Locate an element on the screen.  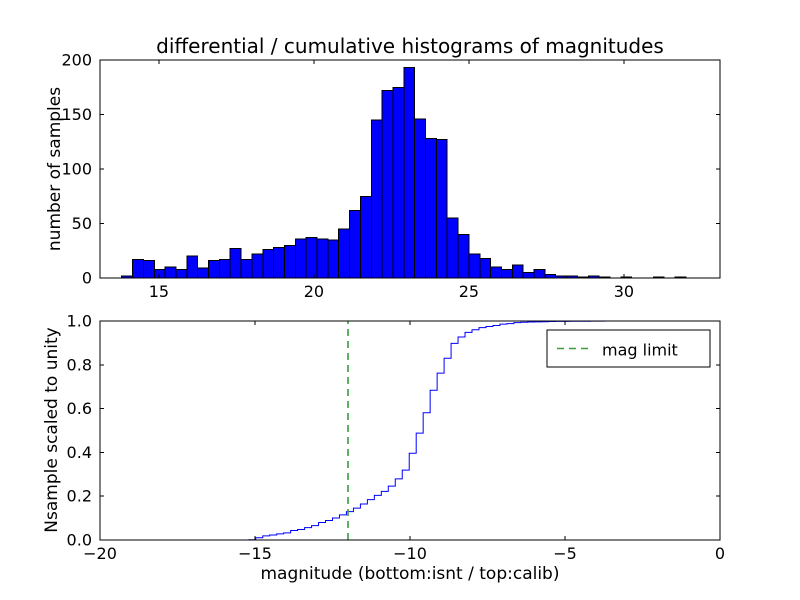
y-tick-label: 50 is located at coordinates (82, 223).